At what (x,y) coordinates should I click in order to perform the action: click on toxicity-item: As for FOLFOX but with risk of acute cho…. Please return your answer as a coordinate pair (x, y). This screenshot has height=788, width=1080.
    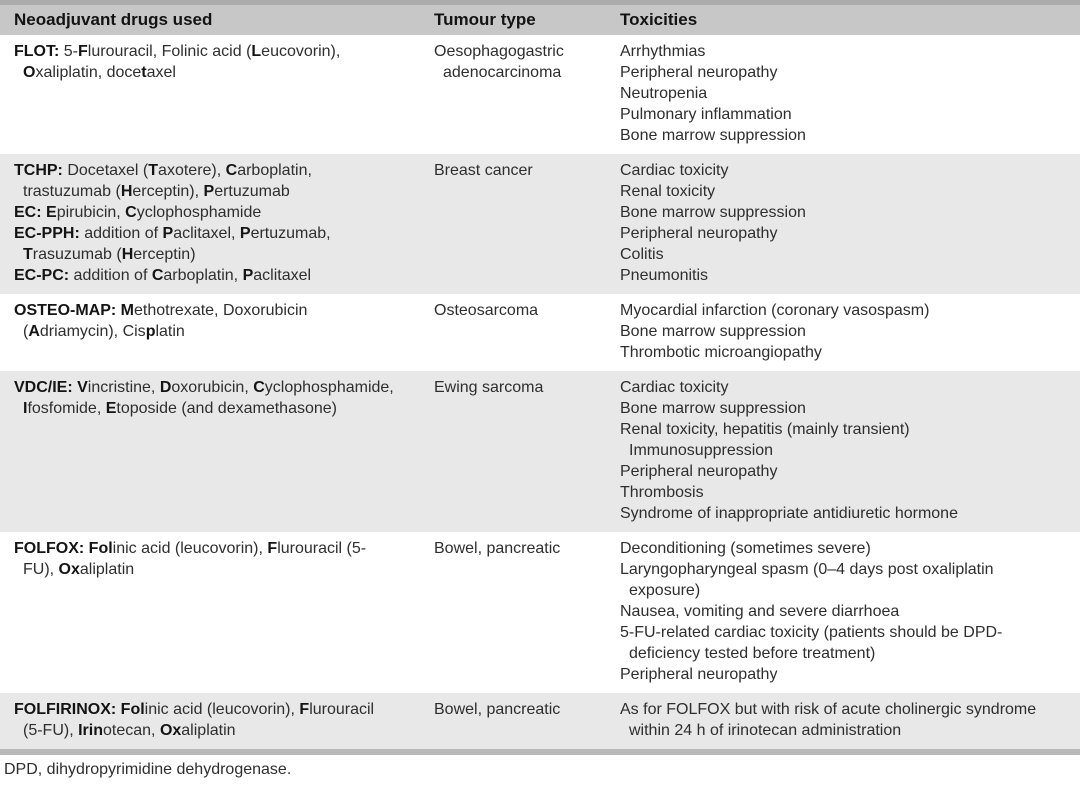
    Looking at the image, I should click on (828, 720).